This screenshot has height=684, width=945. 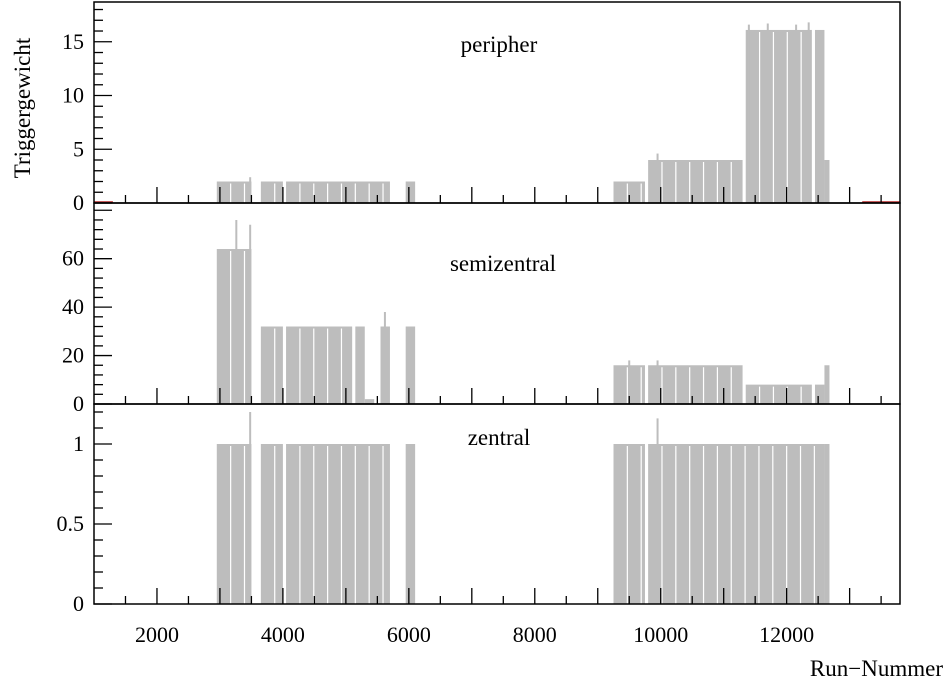 I want to click on y-tick-label: 1, so click(x=78, y=443).